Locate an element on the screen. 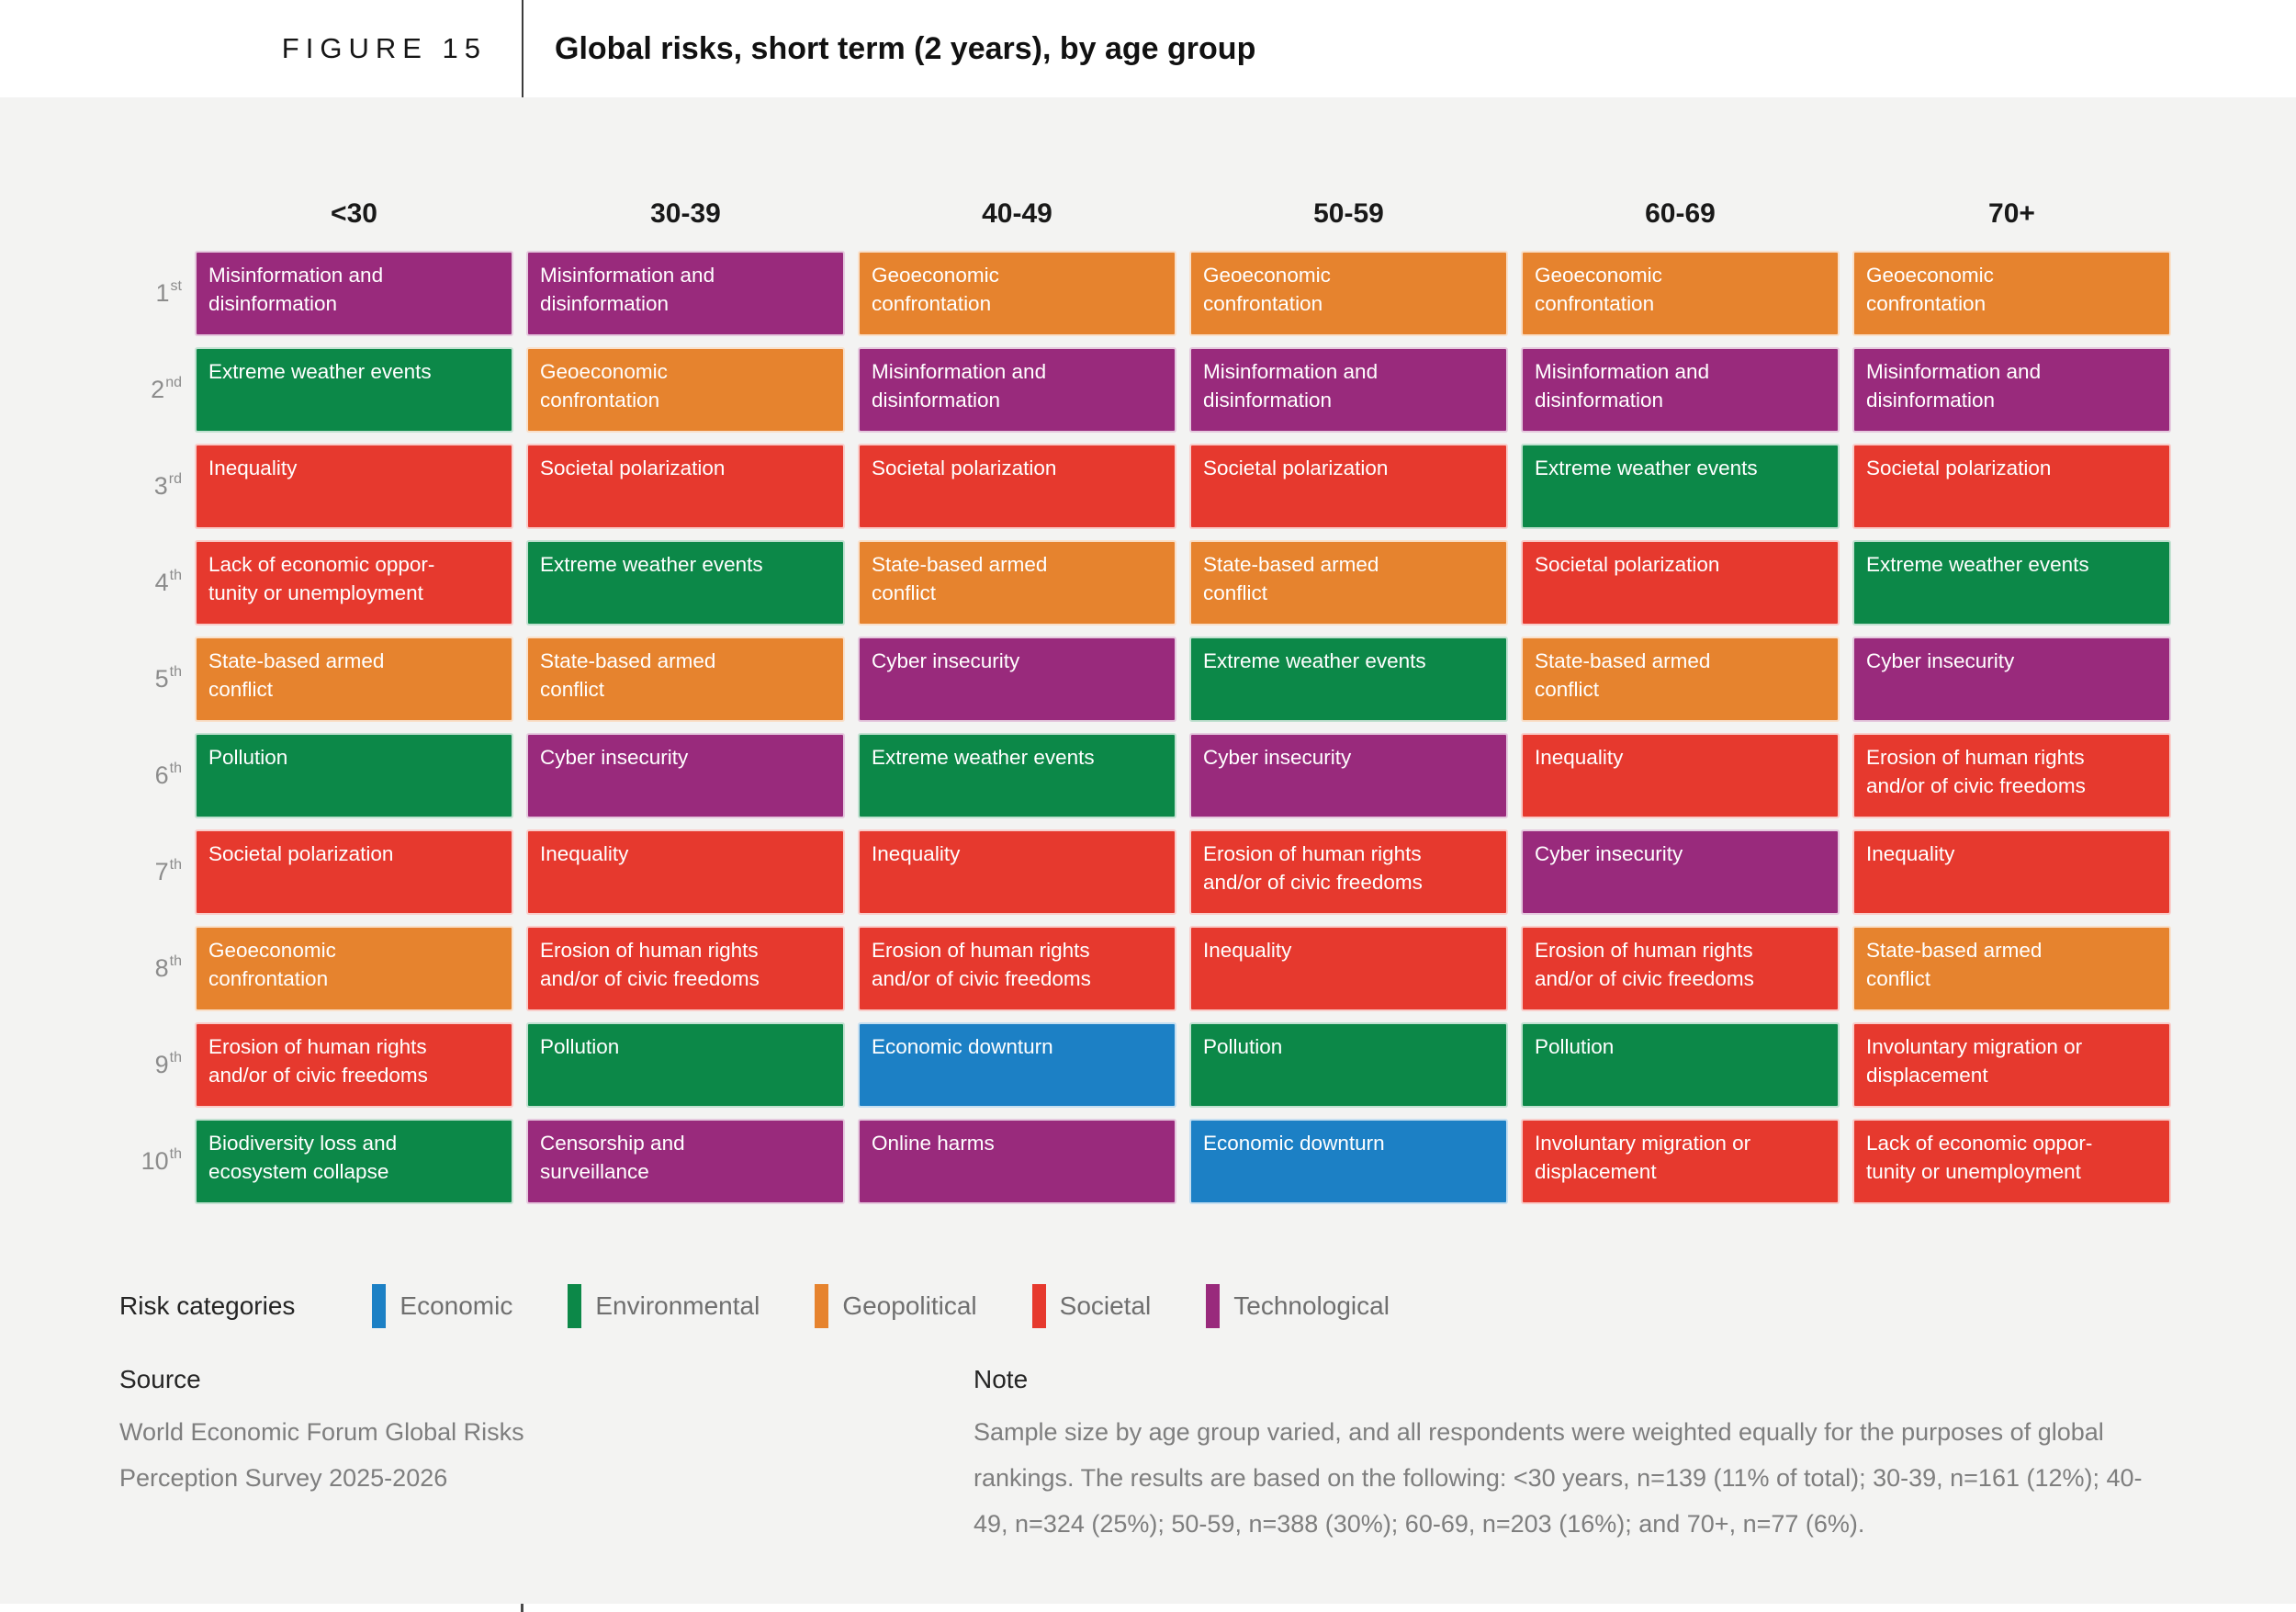 The height and width of the screenshot is (1612, 2296). age-group-header: 70+ is located at coordinates (2011, 213).